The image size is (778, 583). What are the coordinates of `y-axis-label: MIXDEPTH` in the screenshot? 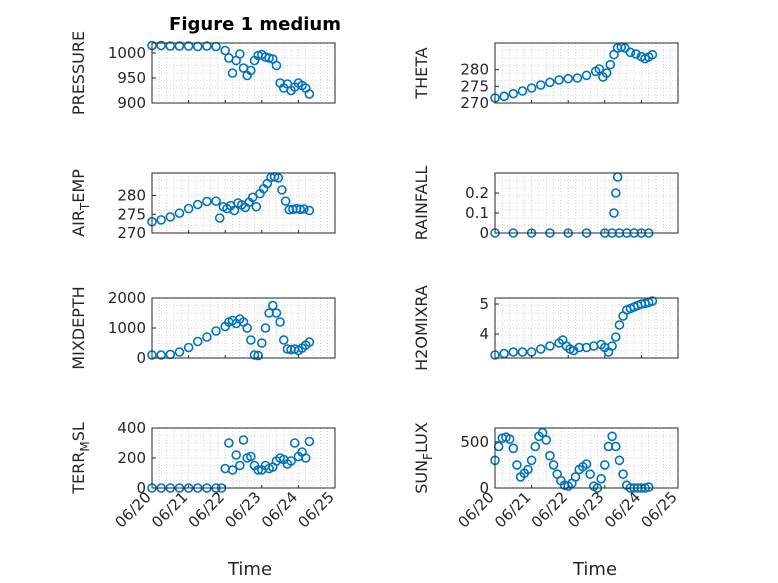 It's located at (78, 327).